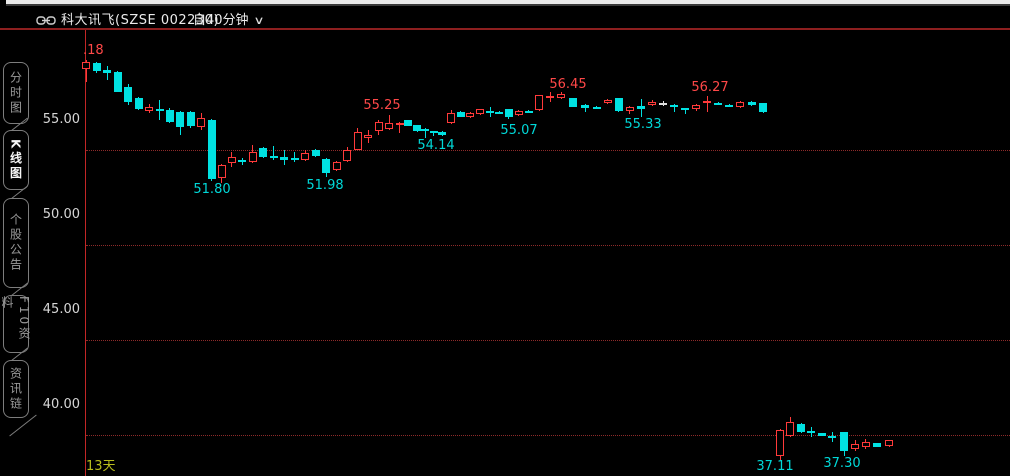  Describe the element at coordinates (140, 20) in the screenshot. I see `stock-title: 科大讯飞(SZSE 002230)` at that location.